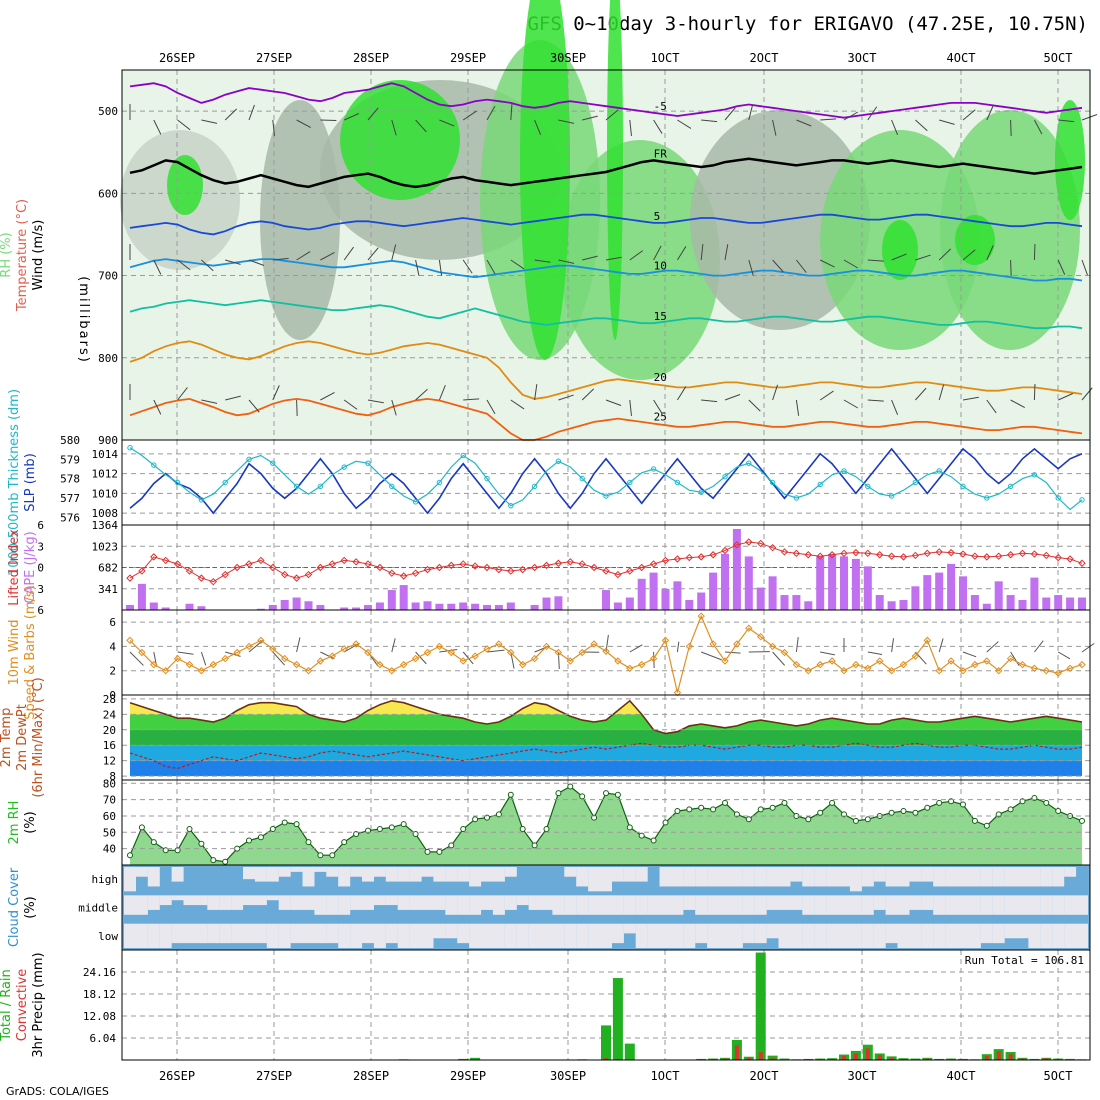  What do you see at coordinates (38, 737) in the screenshot?
I see `temp-side-label: (6hr Min/Max) (°C)` at bounding box center [38, 737].